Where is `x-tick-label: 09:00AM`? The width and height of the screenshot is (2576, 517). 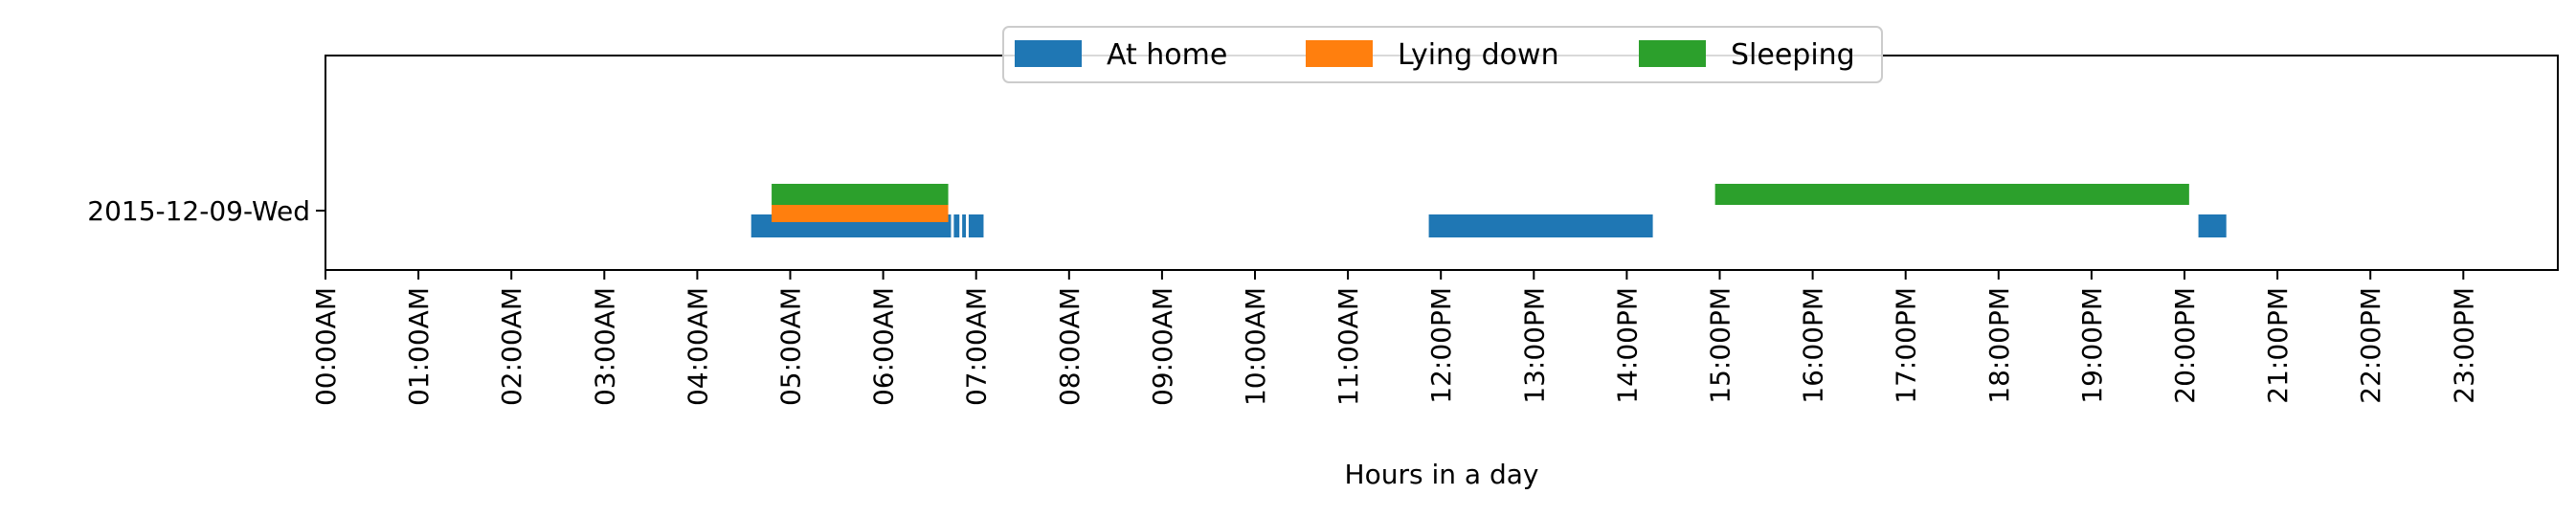 x-tick-label: 09:00AM is located at coordinates (1163, 346).